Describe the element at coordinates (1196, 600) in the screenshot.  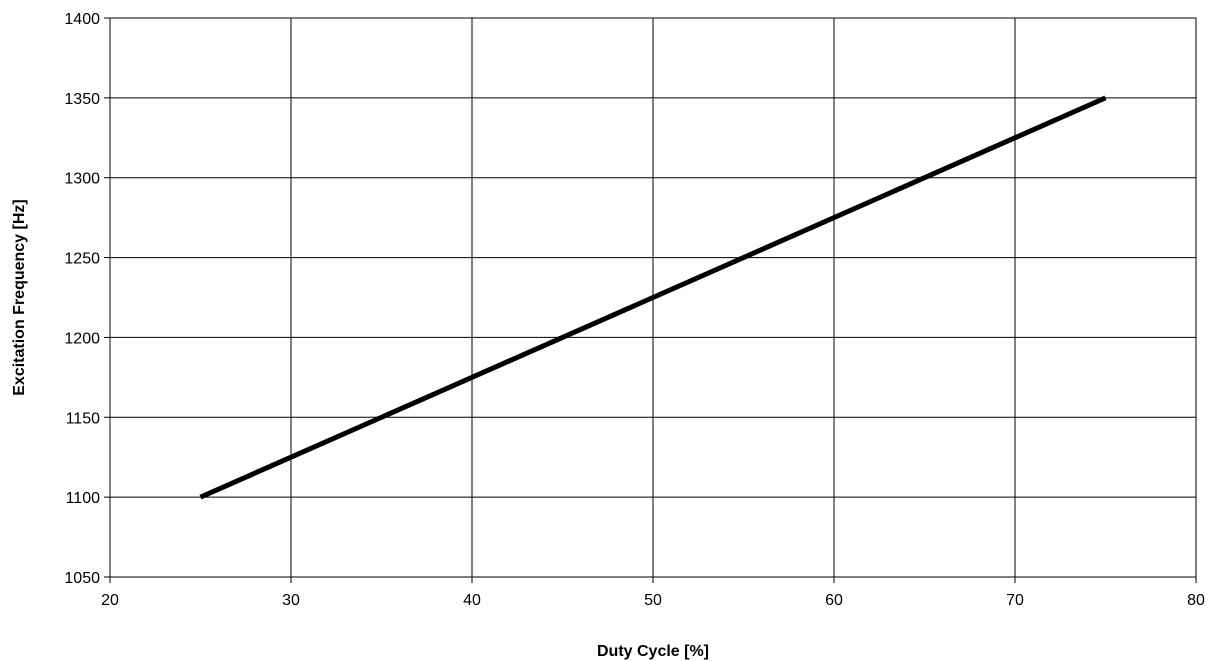
I see `x-tick-label: 80` at that location.